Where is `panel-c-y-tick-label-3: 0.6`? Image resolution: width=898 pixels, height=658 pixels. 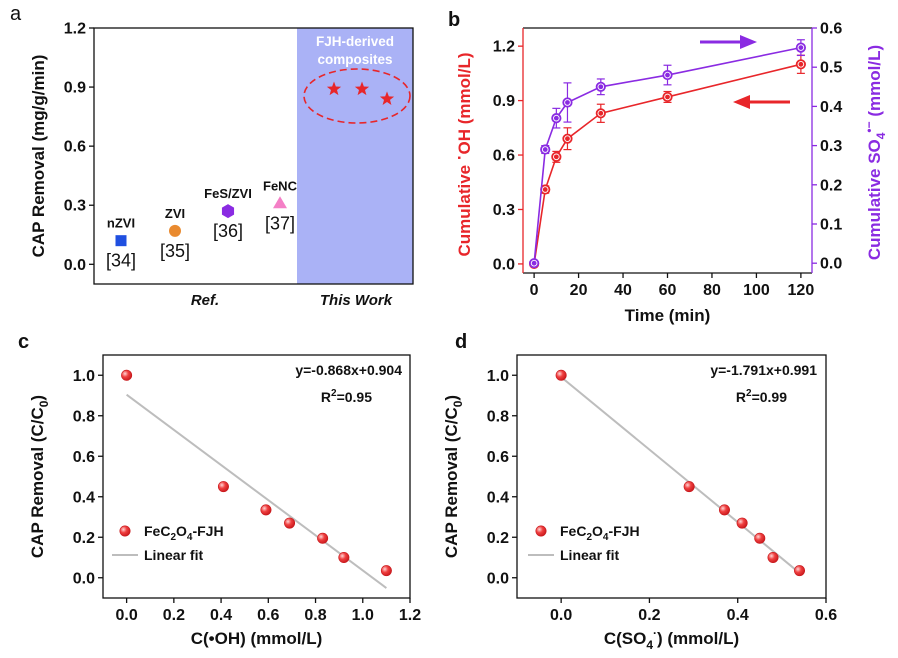 panel-c-y-tick-label-3: 0.6 is located at coordinates (84, 457).